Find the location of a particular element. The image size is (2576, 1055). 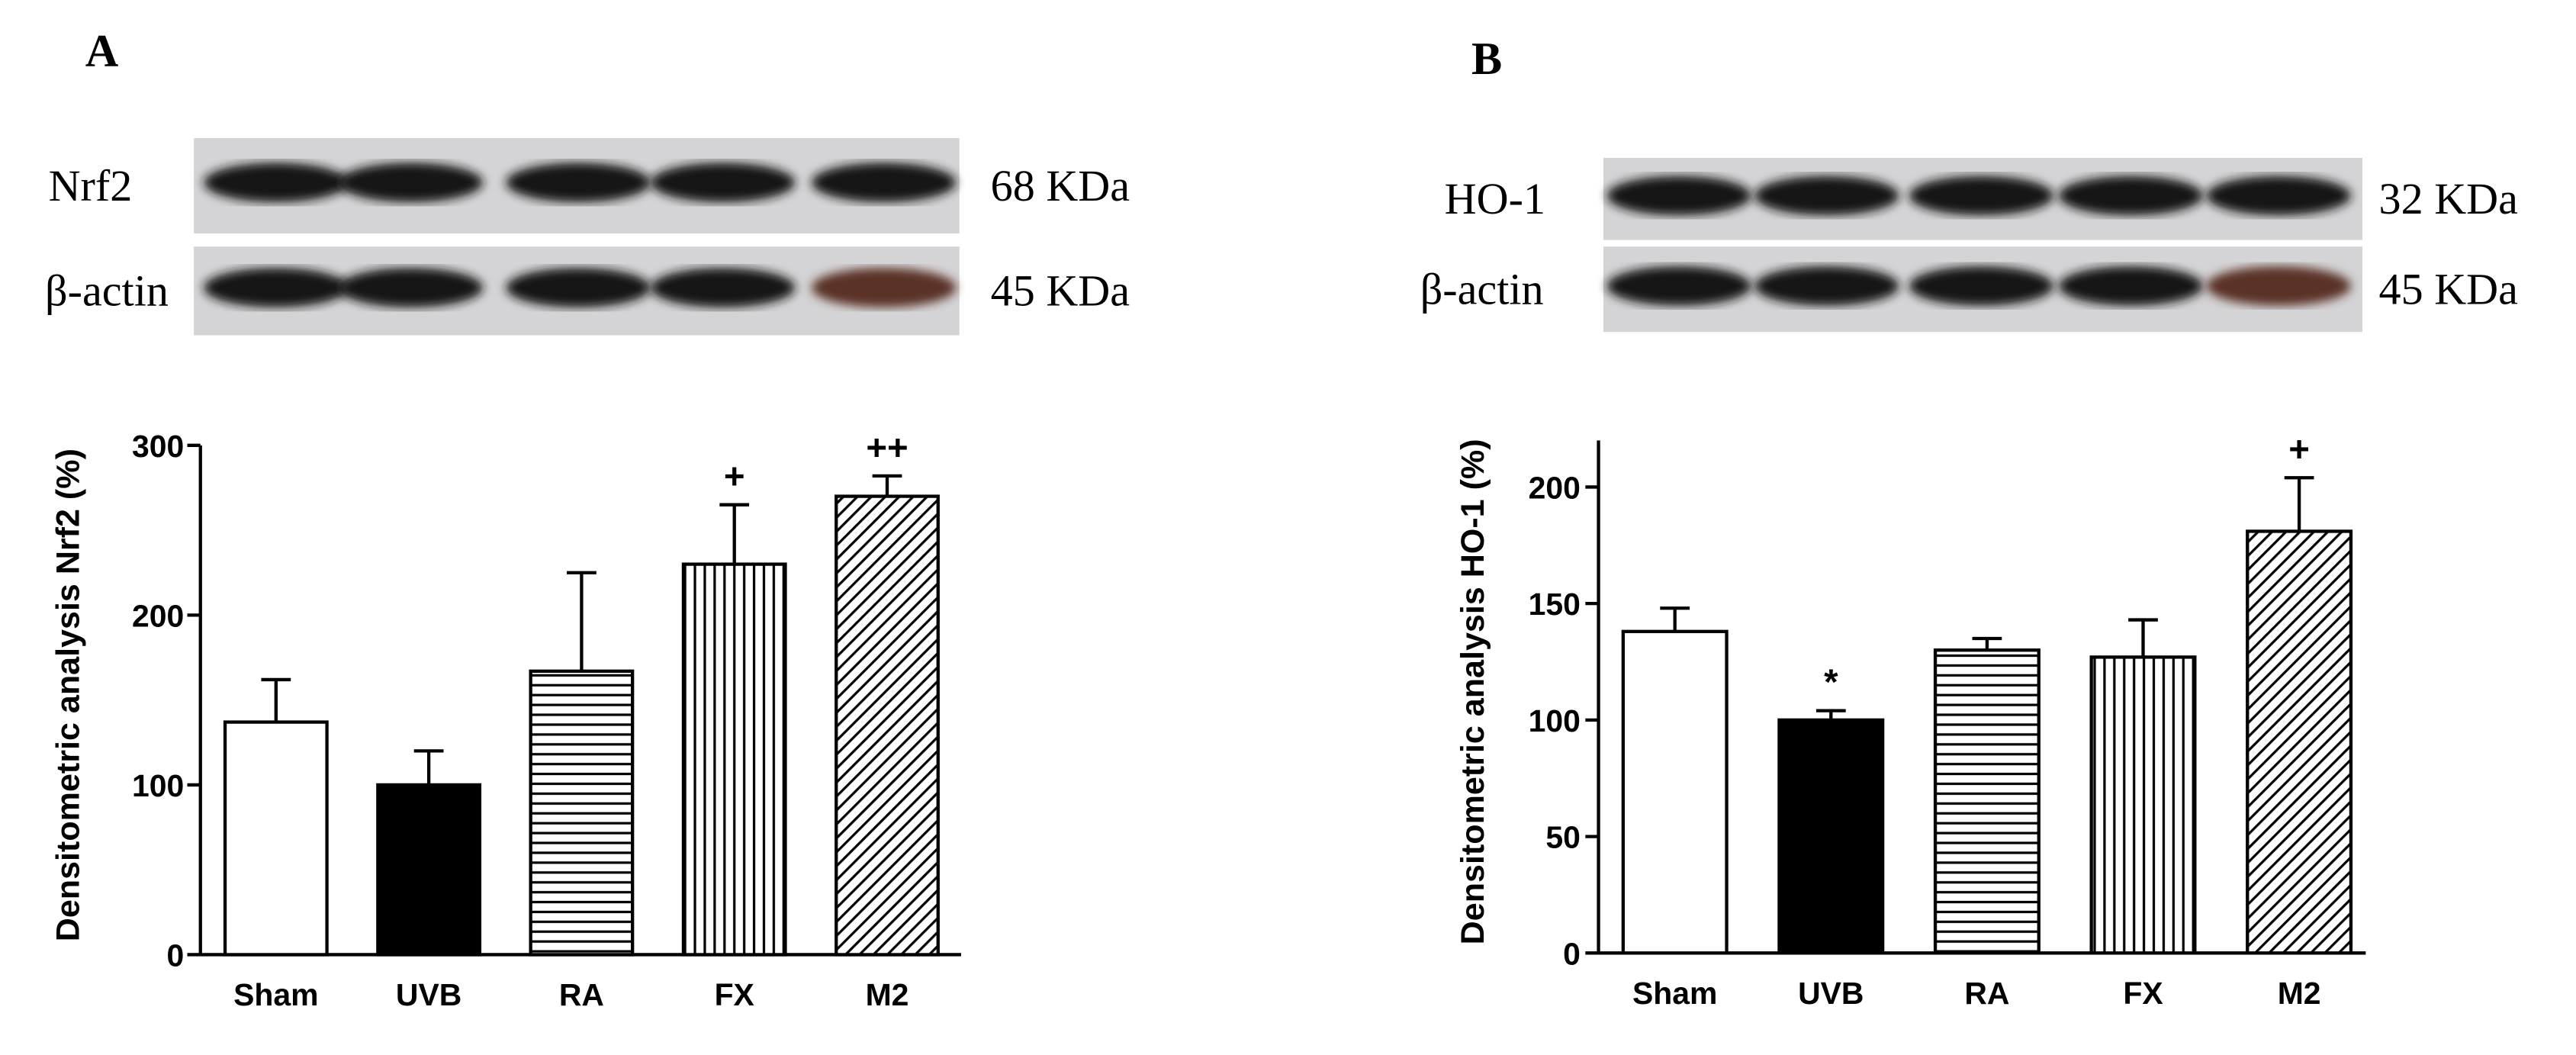

panel-letter: B is located at coordinates (1486, 59).